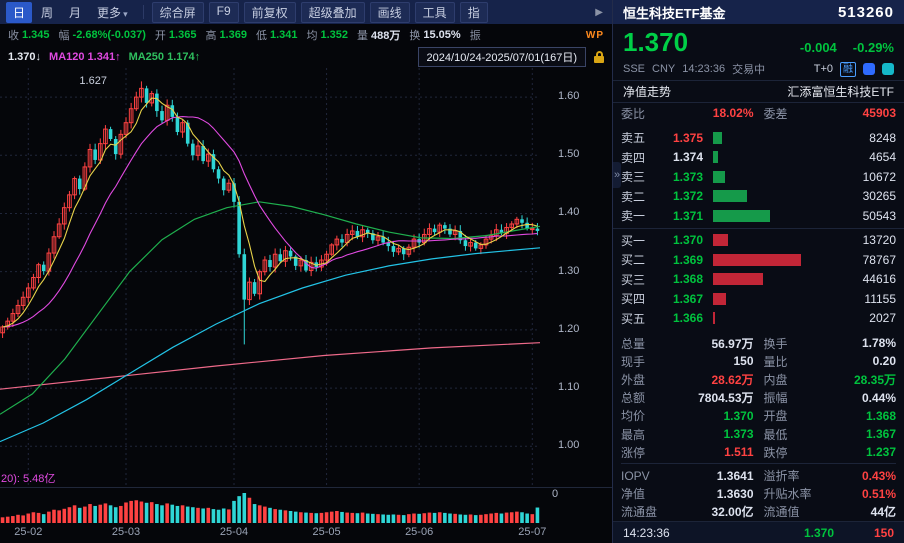 Image resolution: width=904 pixels, height=543 pixels. Describe the element at coordinates (803, 260) in the screenshot. I see `depth-bar-container: 78767` at that location.